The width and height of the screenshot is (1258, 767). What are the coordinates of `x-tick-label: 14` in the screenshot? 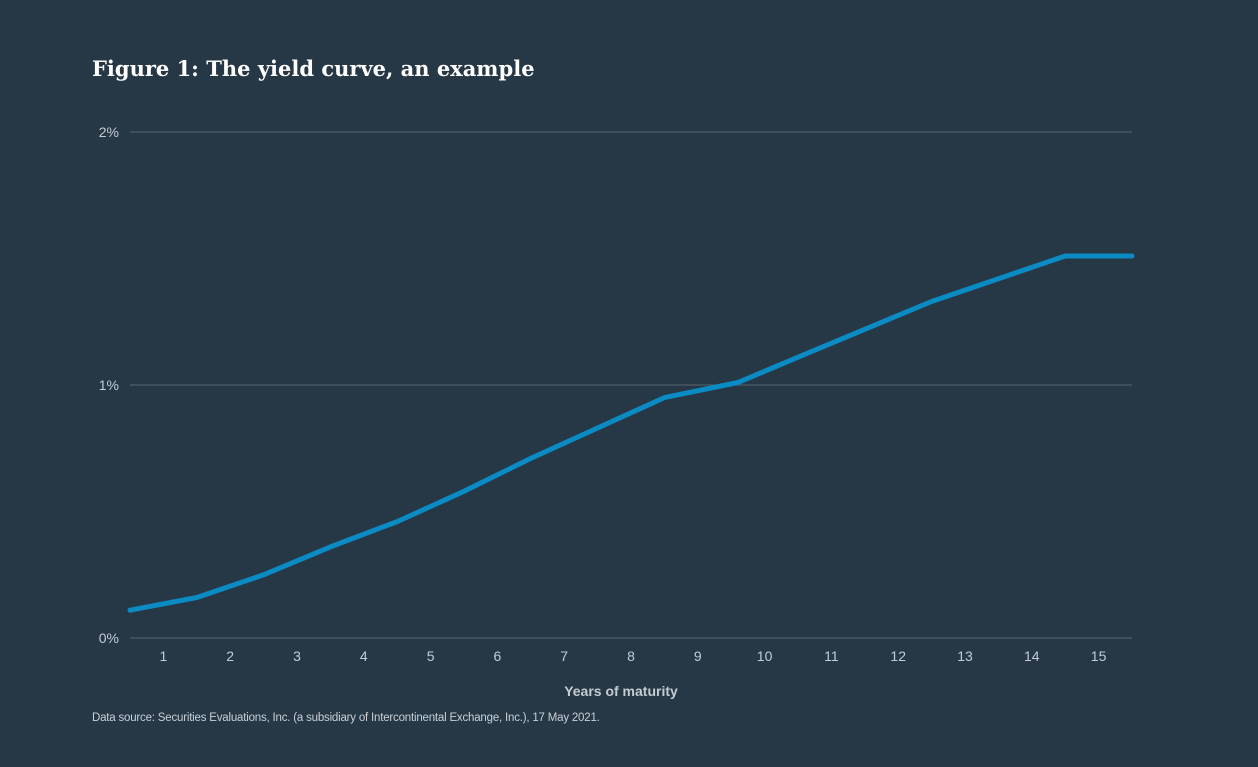 It's located at (1032, 656).